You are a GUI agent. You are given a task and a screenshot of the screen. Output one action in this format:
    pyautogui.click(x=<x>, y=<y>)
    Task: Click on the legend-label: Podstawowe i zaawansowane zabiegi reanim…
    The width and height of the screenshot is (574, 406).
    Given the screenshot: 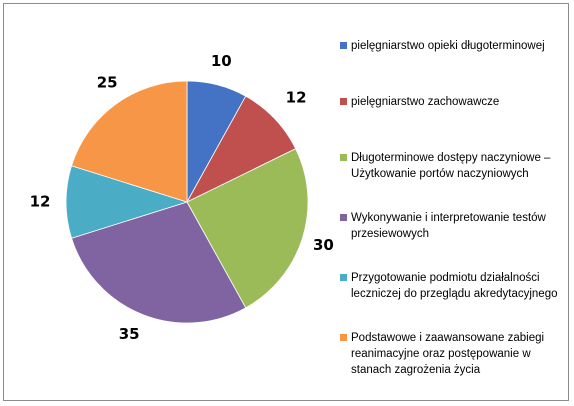 What is the action you would take?
    pyautogui.click(x=448, y=354)
    